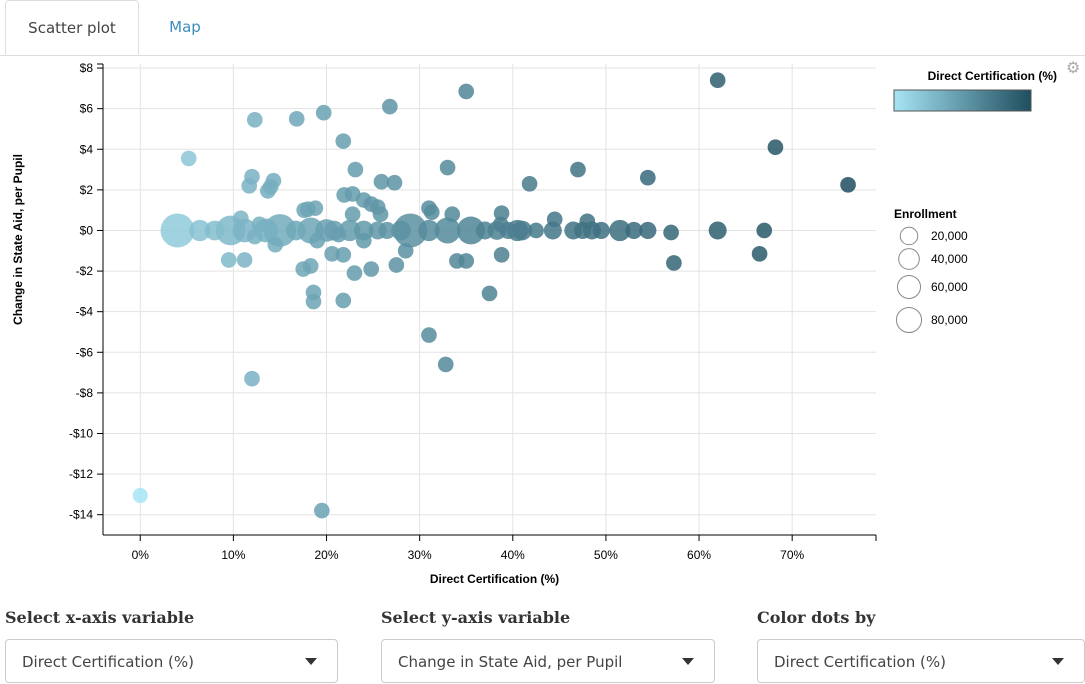  Describe the element at coordinates (87, 149) in the screenshot. I see `y-tick-label: $4` at that location.